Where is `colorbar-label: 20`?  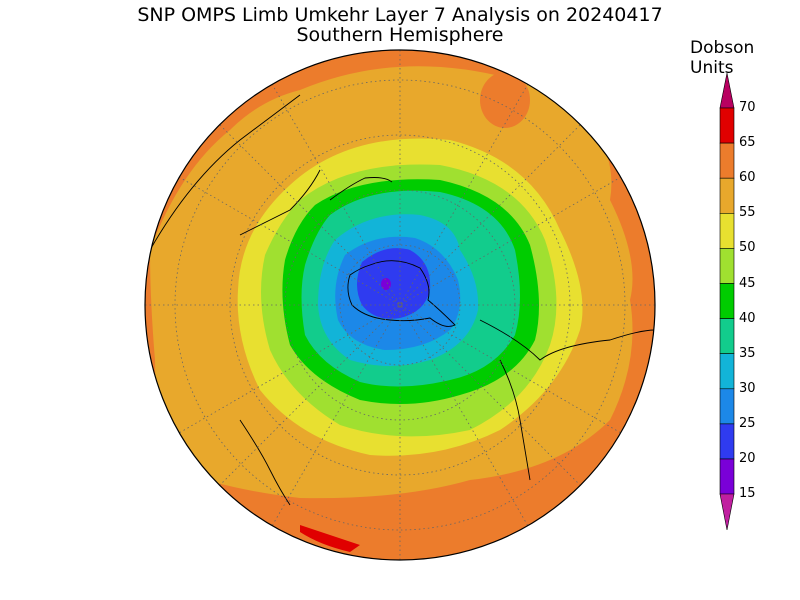
colorbar-label: 20 is located at coordinates (747, 458).